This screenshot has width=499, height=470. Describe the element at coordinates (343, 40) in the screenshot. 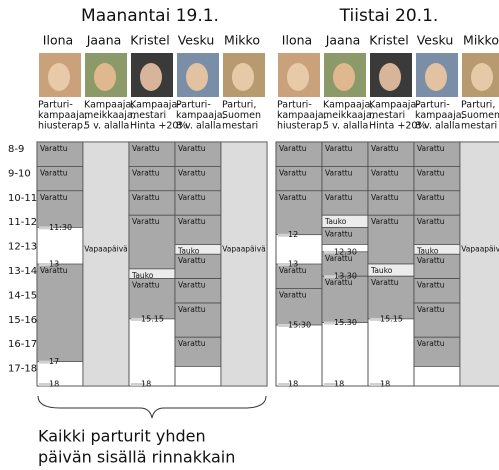

I see `person-name: Jaana` at that location.